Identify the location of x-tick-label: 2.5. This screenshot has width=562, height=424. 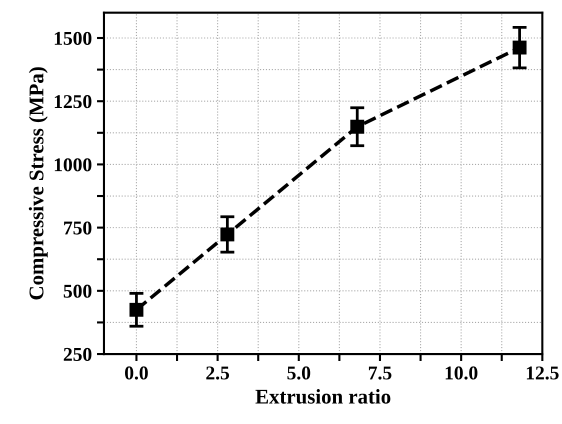
(218, 373).